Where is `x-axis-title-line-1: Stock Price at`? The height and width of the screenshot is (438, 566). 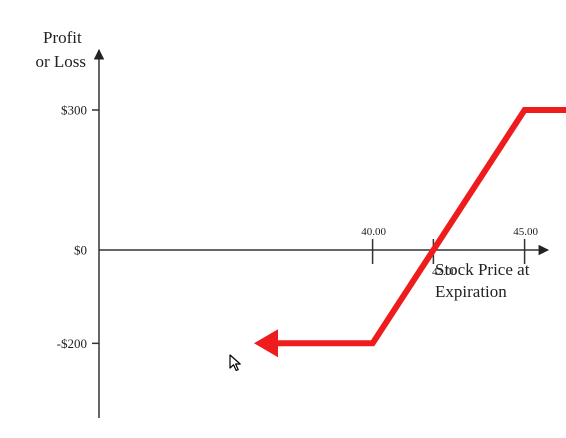 x-axis-title-line-1: Stock Price at is located at coordinates (482, 269).